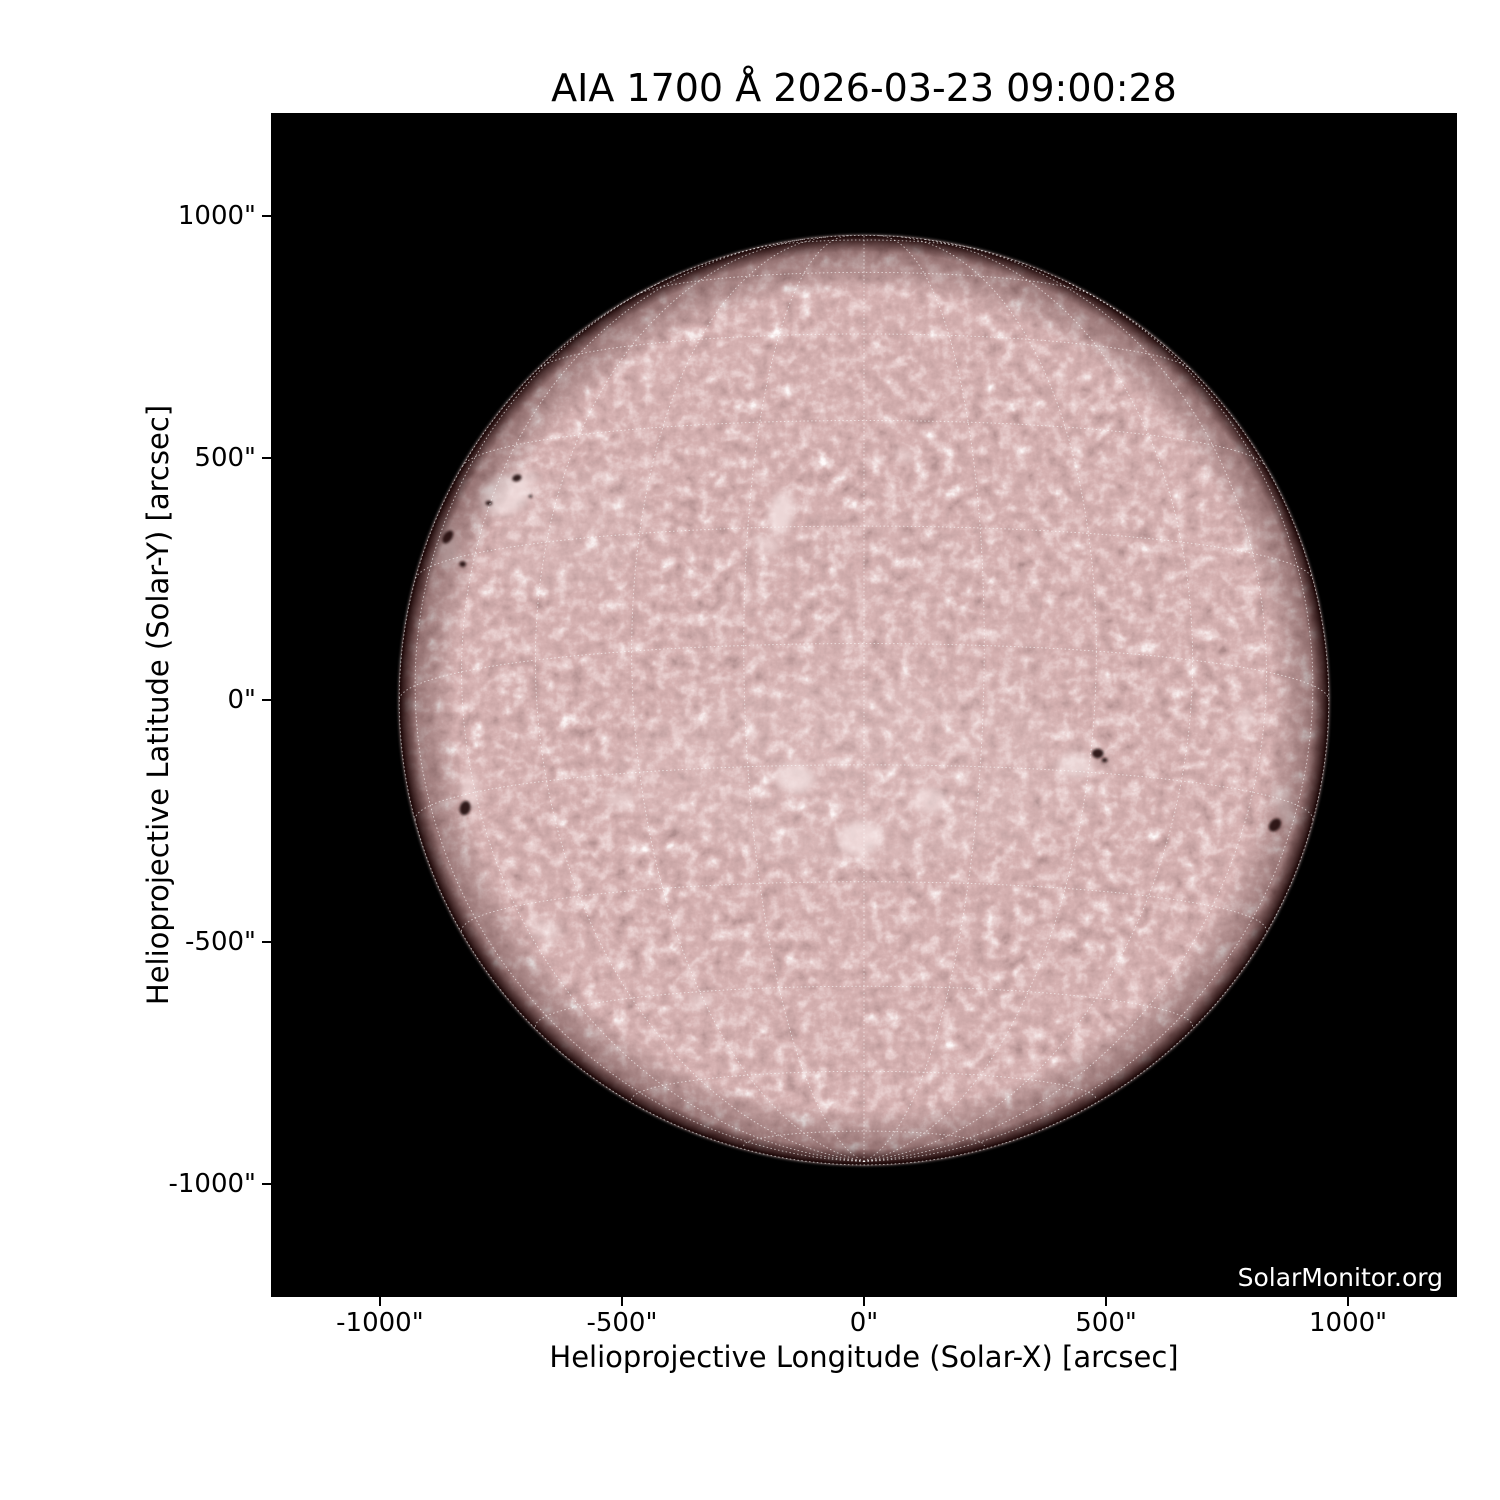 This screenshot has width=1500, height=1500. Describe the element at coordinates (1106, 1323) in the screenshot. I see `x-tick-label: 500"` at that location.